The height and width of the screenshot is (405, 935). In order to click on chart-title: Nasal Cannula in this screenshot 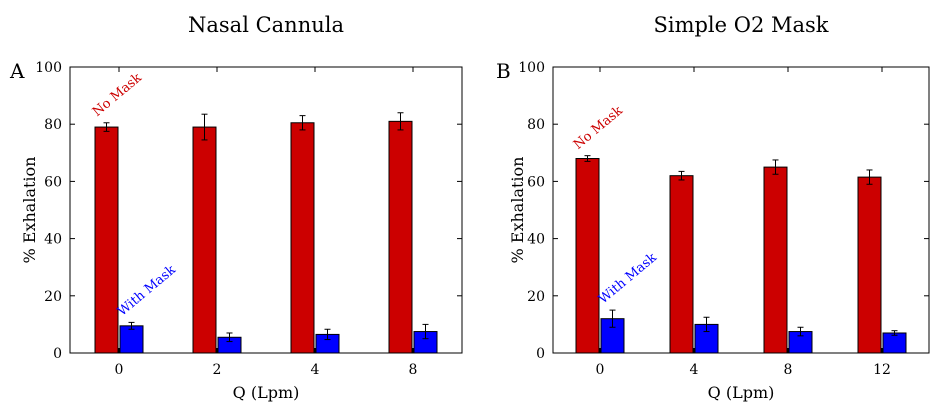, I will do `click(266, 25)`.